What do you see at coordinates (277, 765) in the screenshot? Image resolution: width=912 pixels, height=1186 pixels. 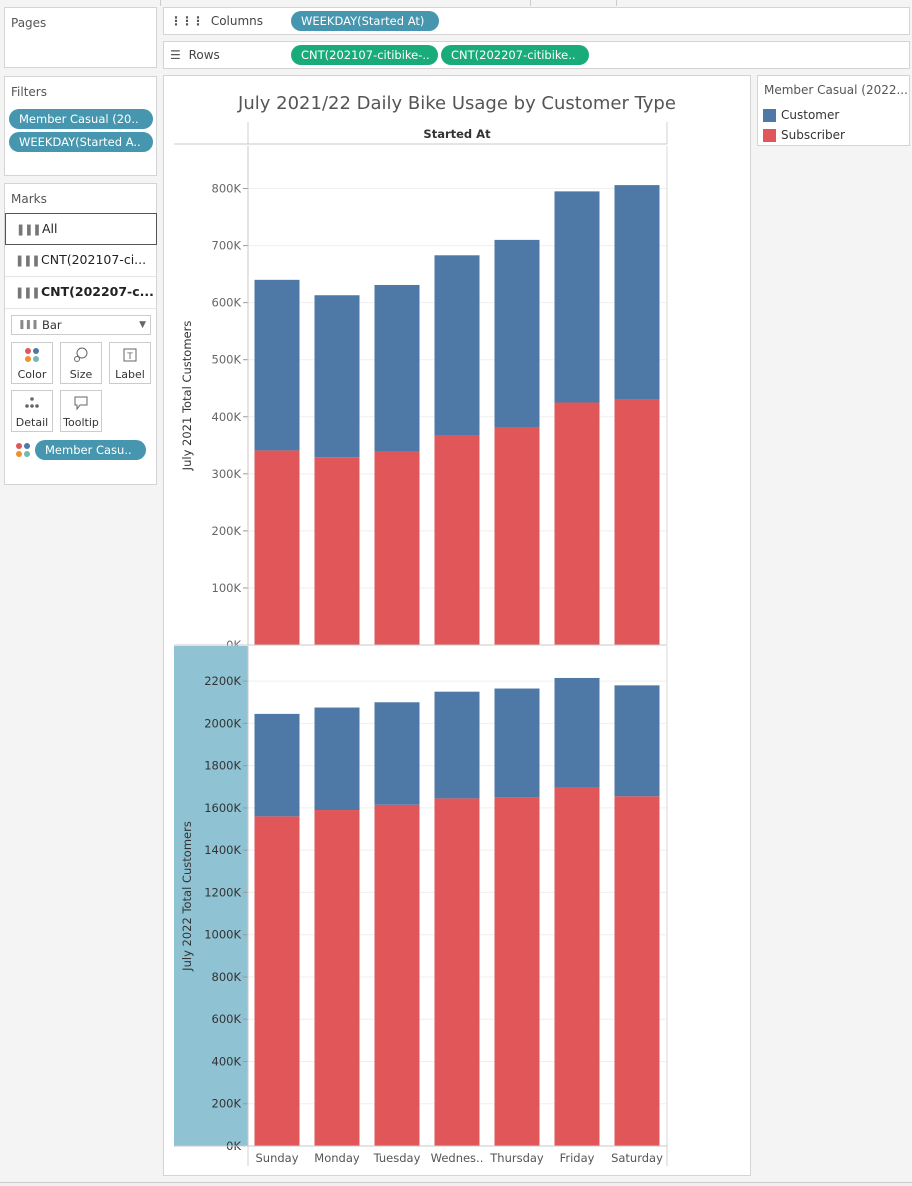 I see `bar-customer-sunday` at bounding box center [277, 765].